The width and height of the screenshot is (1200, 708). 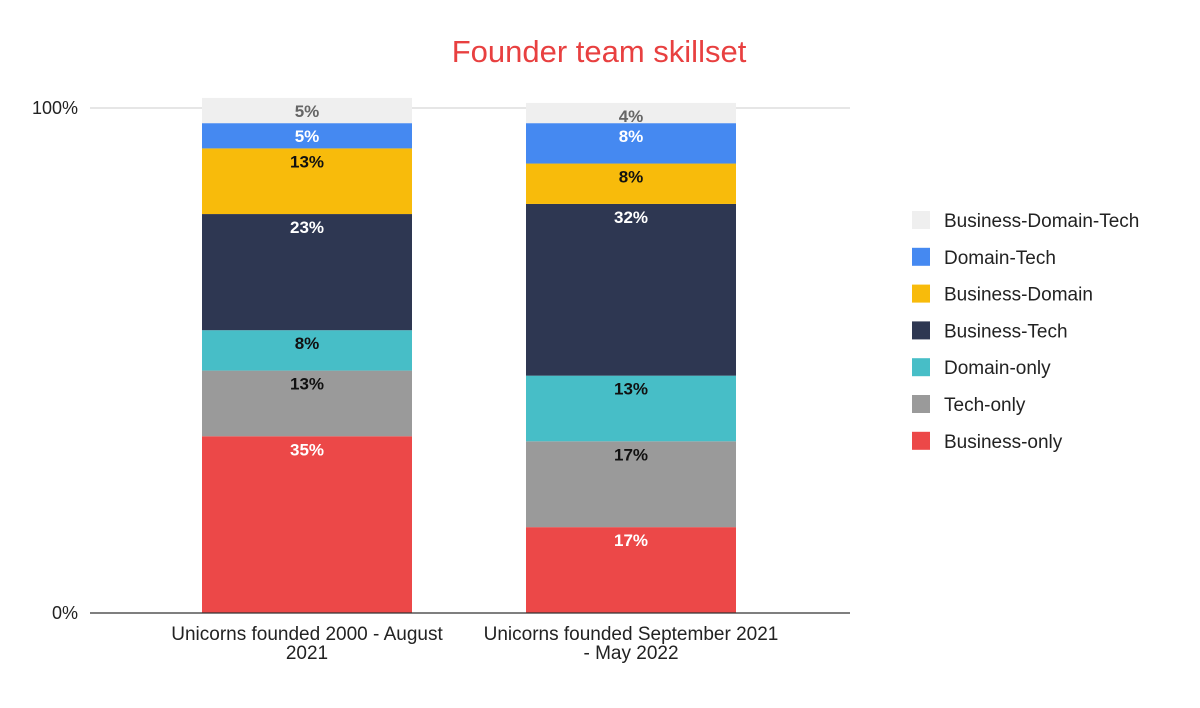 What do you see at coordinates (631, 217) in the screenshot?
I see `data-label: 32%` at bounding box center [631, 217].